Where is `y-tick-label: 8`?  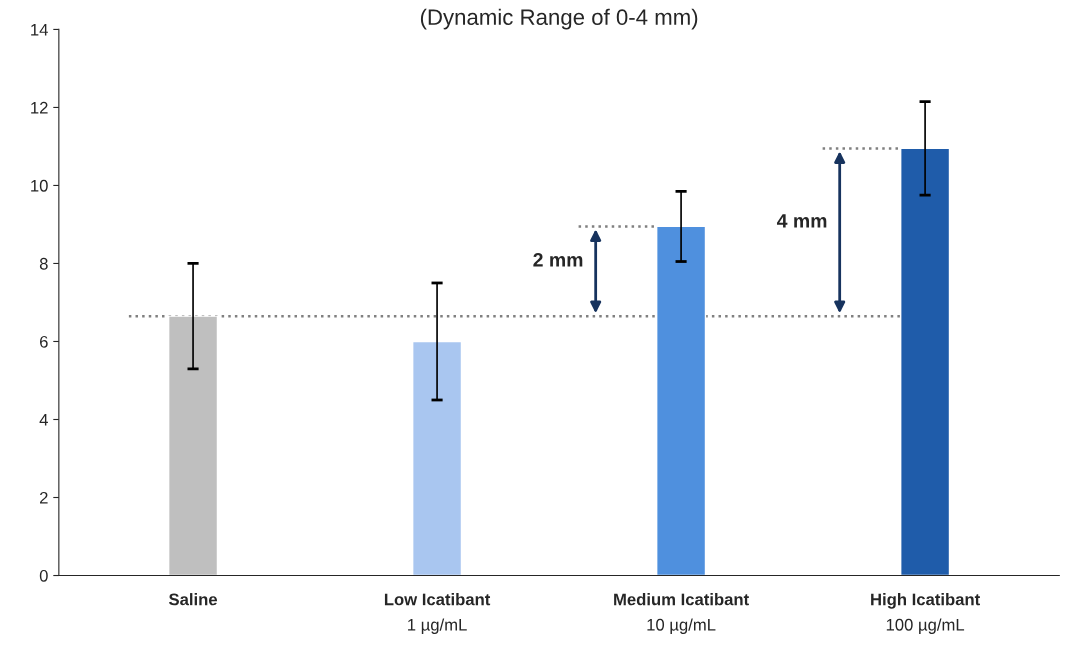
y-tick-label: 8 is located at coordinates (43, 263).